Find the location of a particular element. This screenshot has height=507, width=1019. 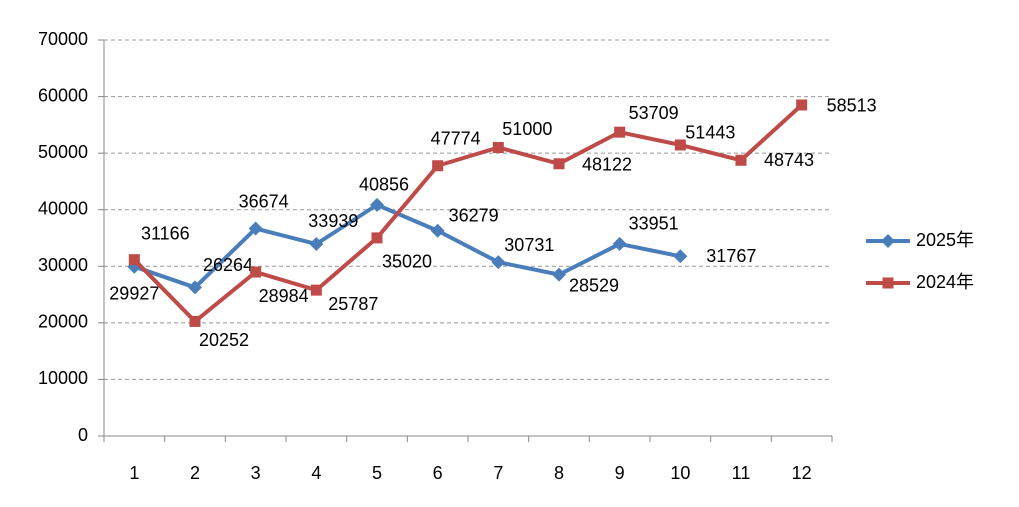

data-label: 28984 is located at coordinates (284, 296).